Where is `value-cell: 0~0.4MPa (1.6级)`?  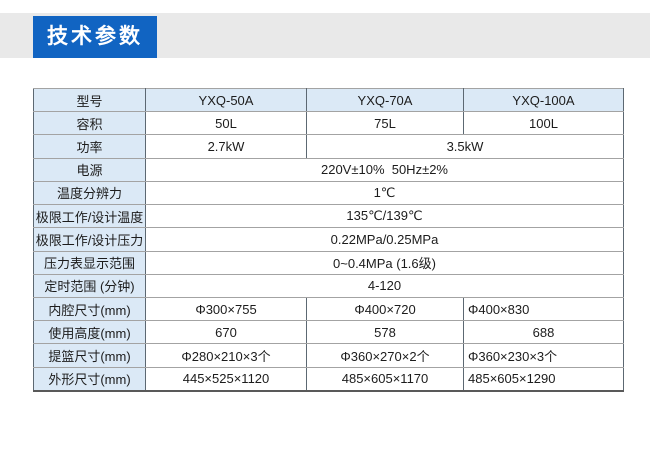
value-cell: 0~0.4MPa (1.6级) is located at coordinates (384, 262).